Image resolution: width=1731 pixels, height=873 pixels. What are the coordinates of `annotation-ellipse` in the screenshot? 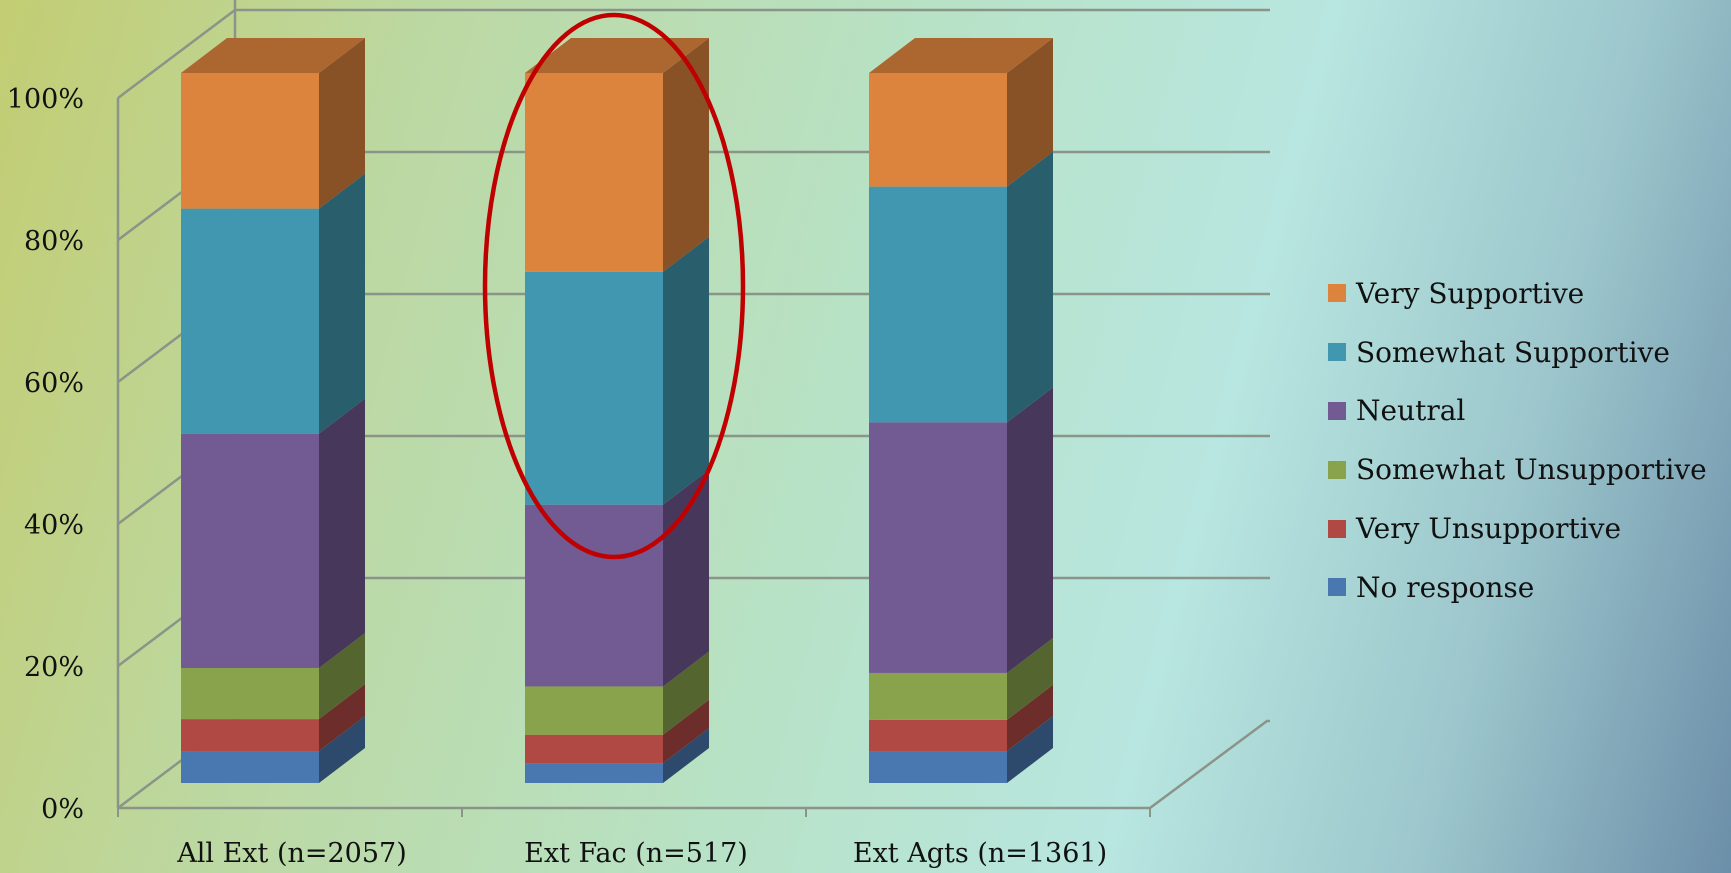 It's located at (614, 286).